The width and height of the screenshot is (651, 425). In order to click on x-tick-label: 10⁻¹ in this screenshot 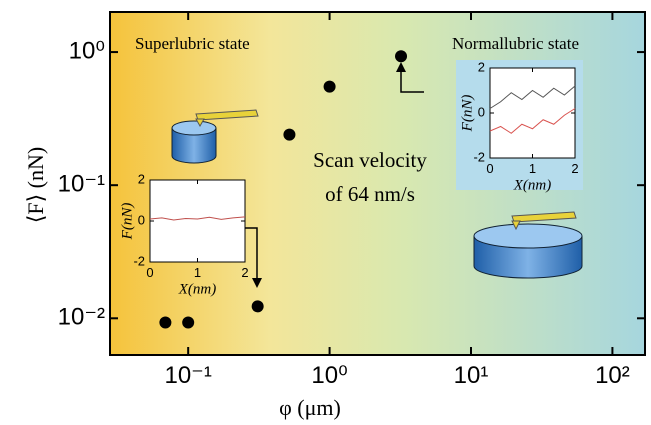, I will do `click(187, 375)`.